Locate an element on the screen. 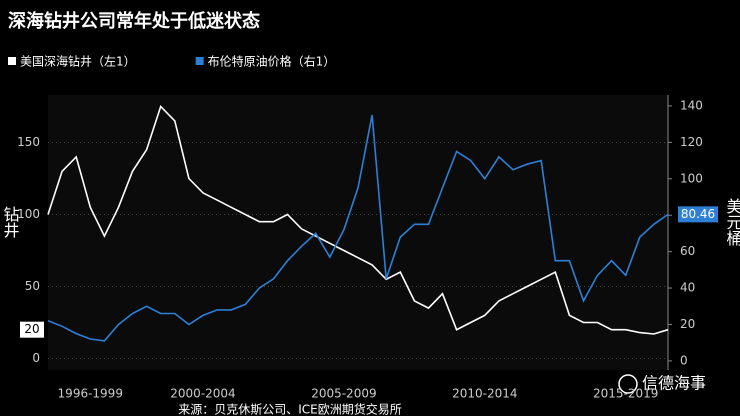 This screenshot has width=740, height=416. end-value-label: 80.46 is located at coordinates (698, 214).